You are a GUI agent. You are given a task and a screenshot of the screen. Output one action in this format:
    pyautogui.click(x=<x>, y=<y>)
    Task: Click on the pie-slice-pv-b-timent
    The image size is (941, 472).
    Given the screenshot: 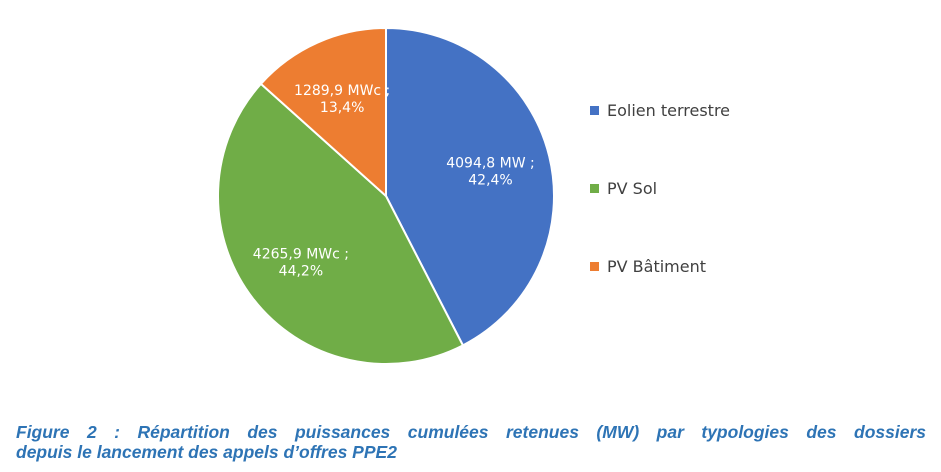 What is the action you would take?
    pyautogui.click(x=323, y=112)
    